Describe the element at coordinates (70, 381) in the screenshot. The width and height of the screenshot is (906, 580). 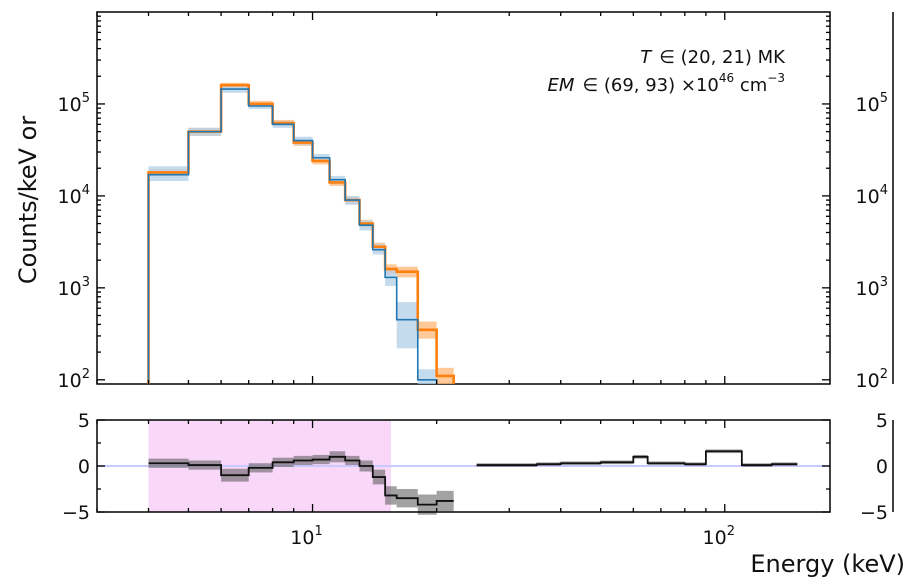
I see `spectrum-y-tick-label-0-base: 10` at that location.